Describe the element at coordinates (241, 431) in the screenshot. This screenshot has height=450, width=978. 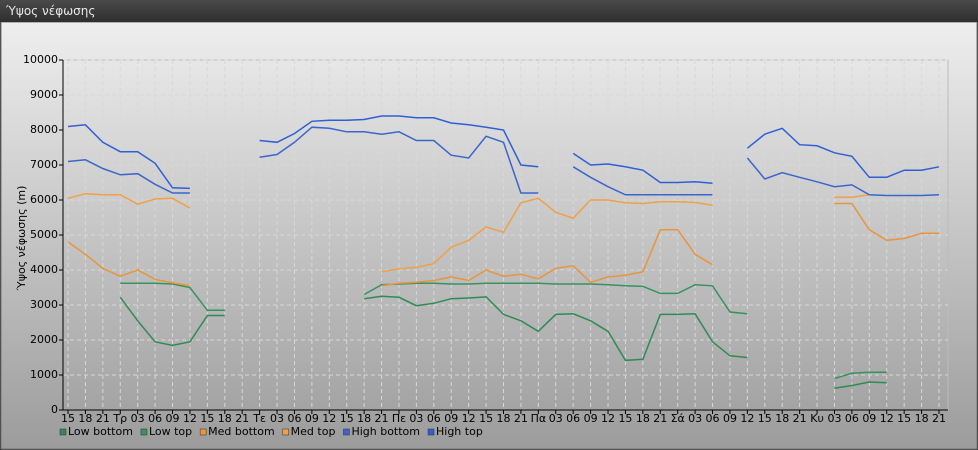
I see `legend-label: Med bottom` at that location.